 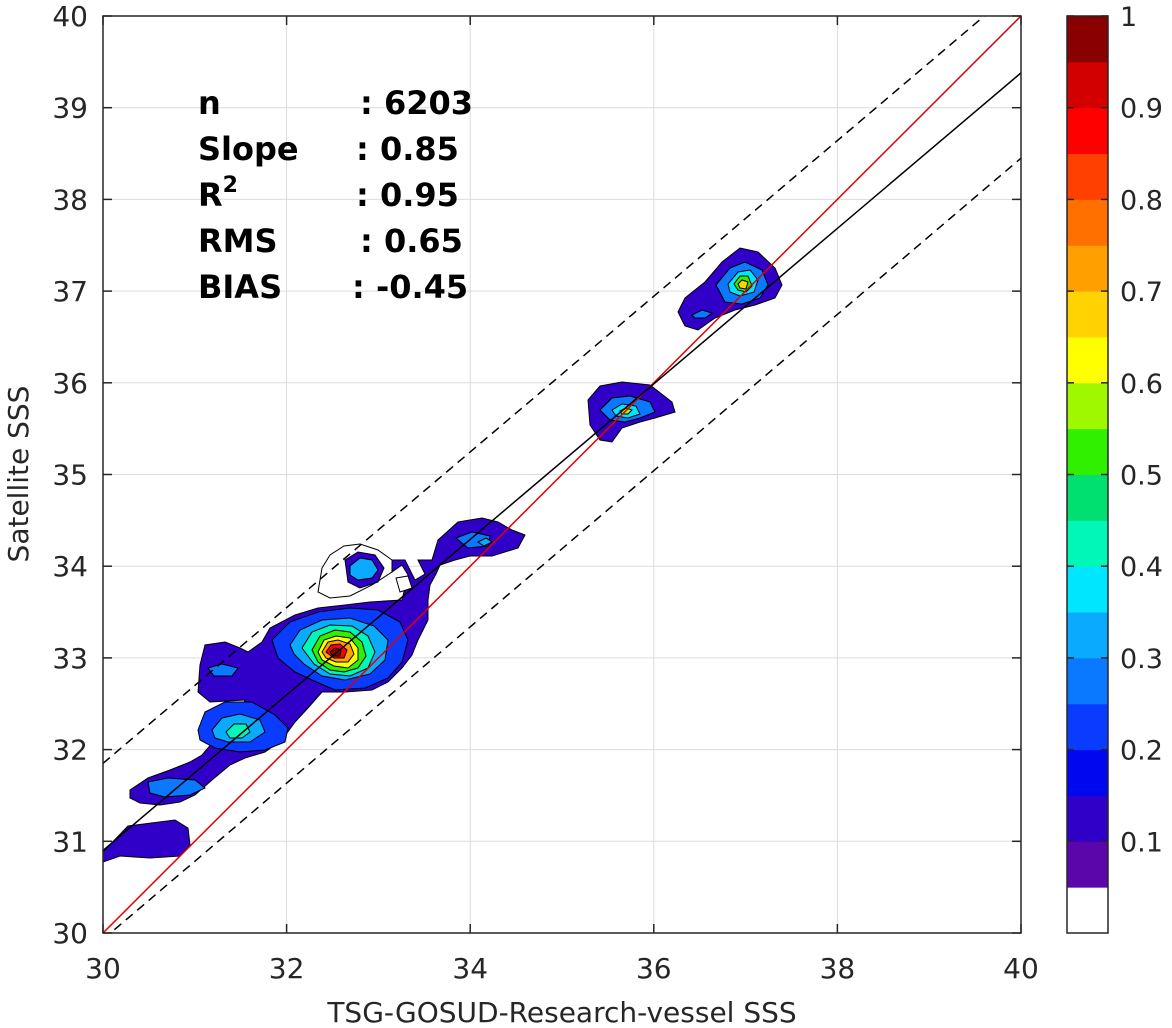 What do you see at coordinates (838, 968) in the screenshot?
I see `x-tick-label: 38` at bounding box center [838, 968].